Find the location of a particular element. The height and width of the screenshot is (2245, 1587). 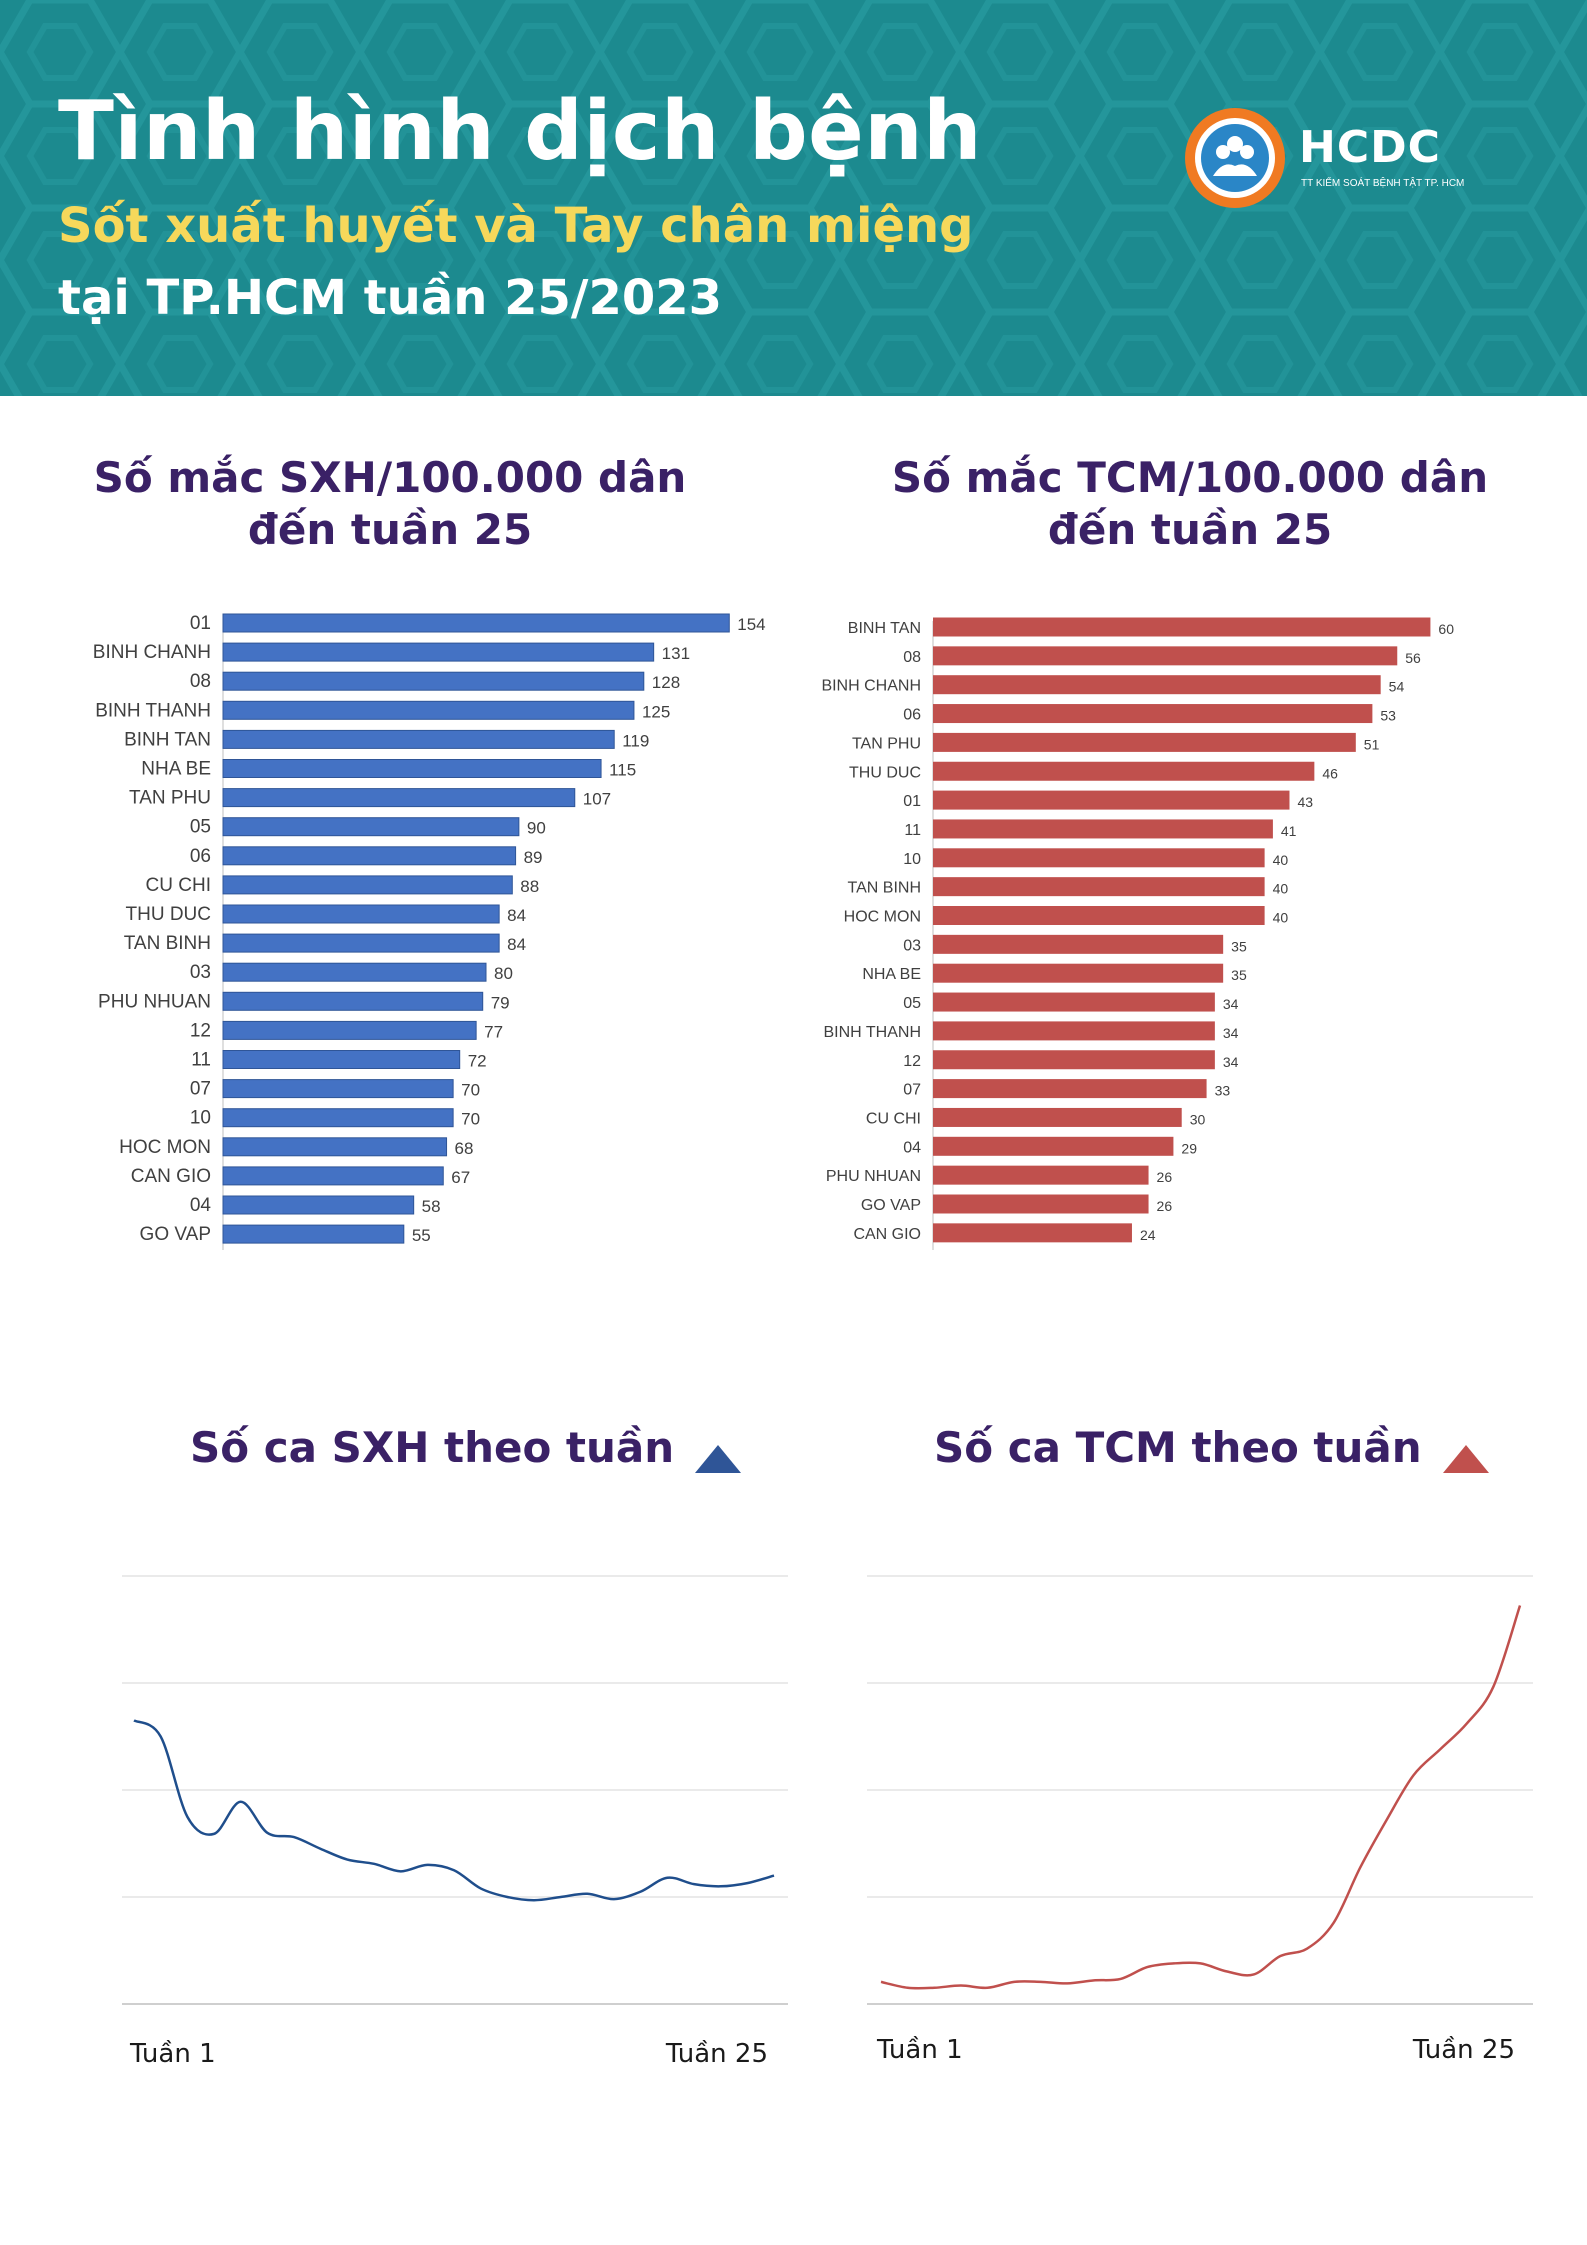

bar-value-label: 119 is located at coordinates (635, 740).